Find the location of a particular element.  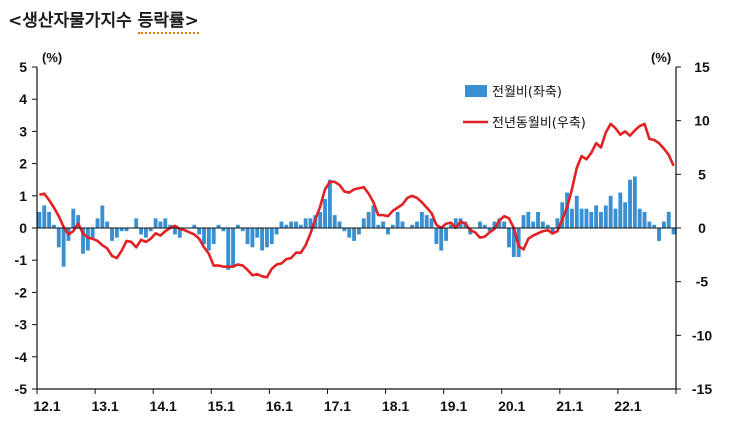

left-tick-label: 5 is located at coordinates (23, 67).